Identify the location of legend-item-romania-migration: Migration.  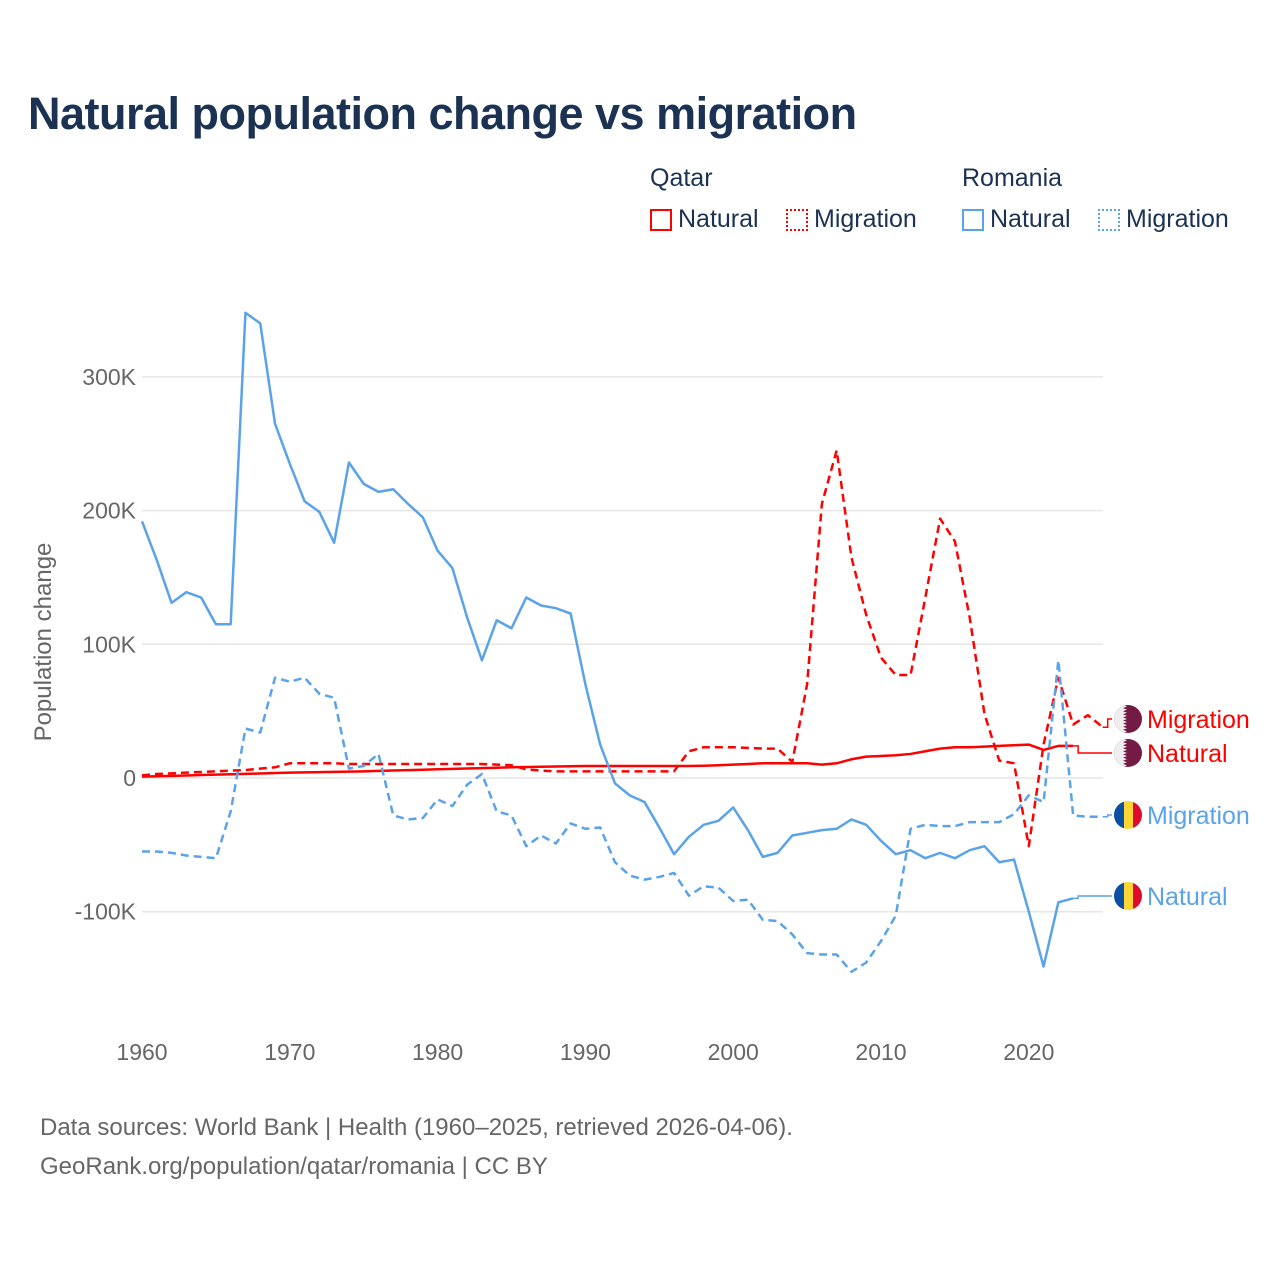
(1163, 219).